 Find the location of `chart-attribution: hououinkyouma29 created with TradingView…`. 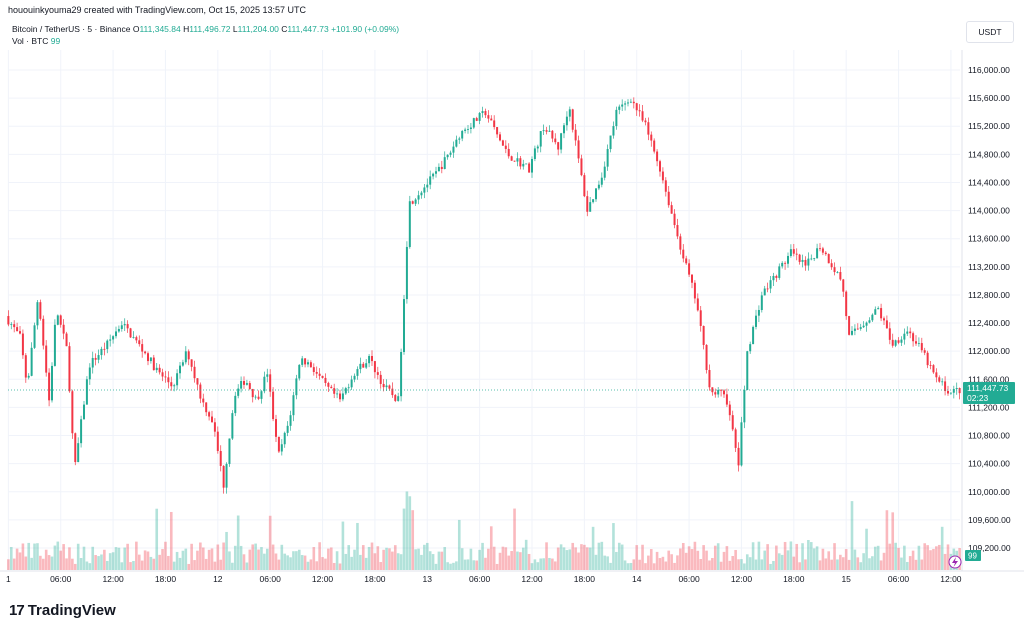

chart-attribution: hououinkyouma29 created with TradingView… is located at coordinates (157, 10).